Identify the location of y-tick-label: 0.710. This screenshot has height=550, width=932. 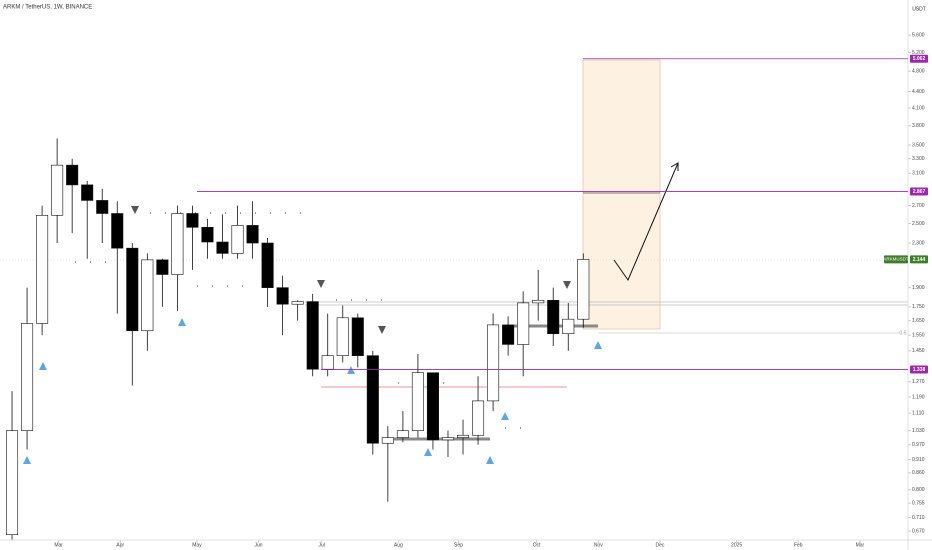
(918, 518).